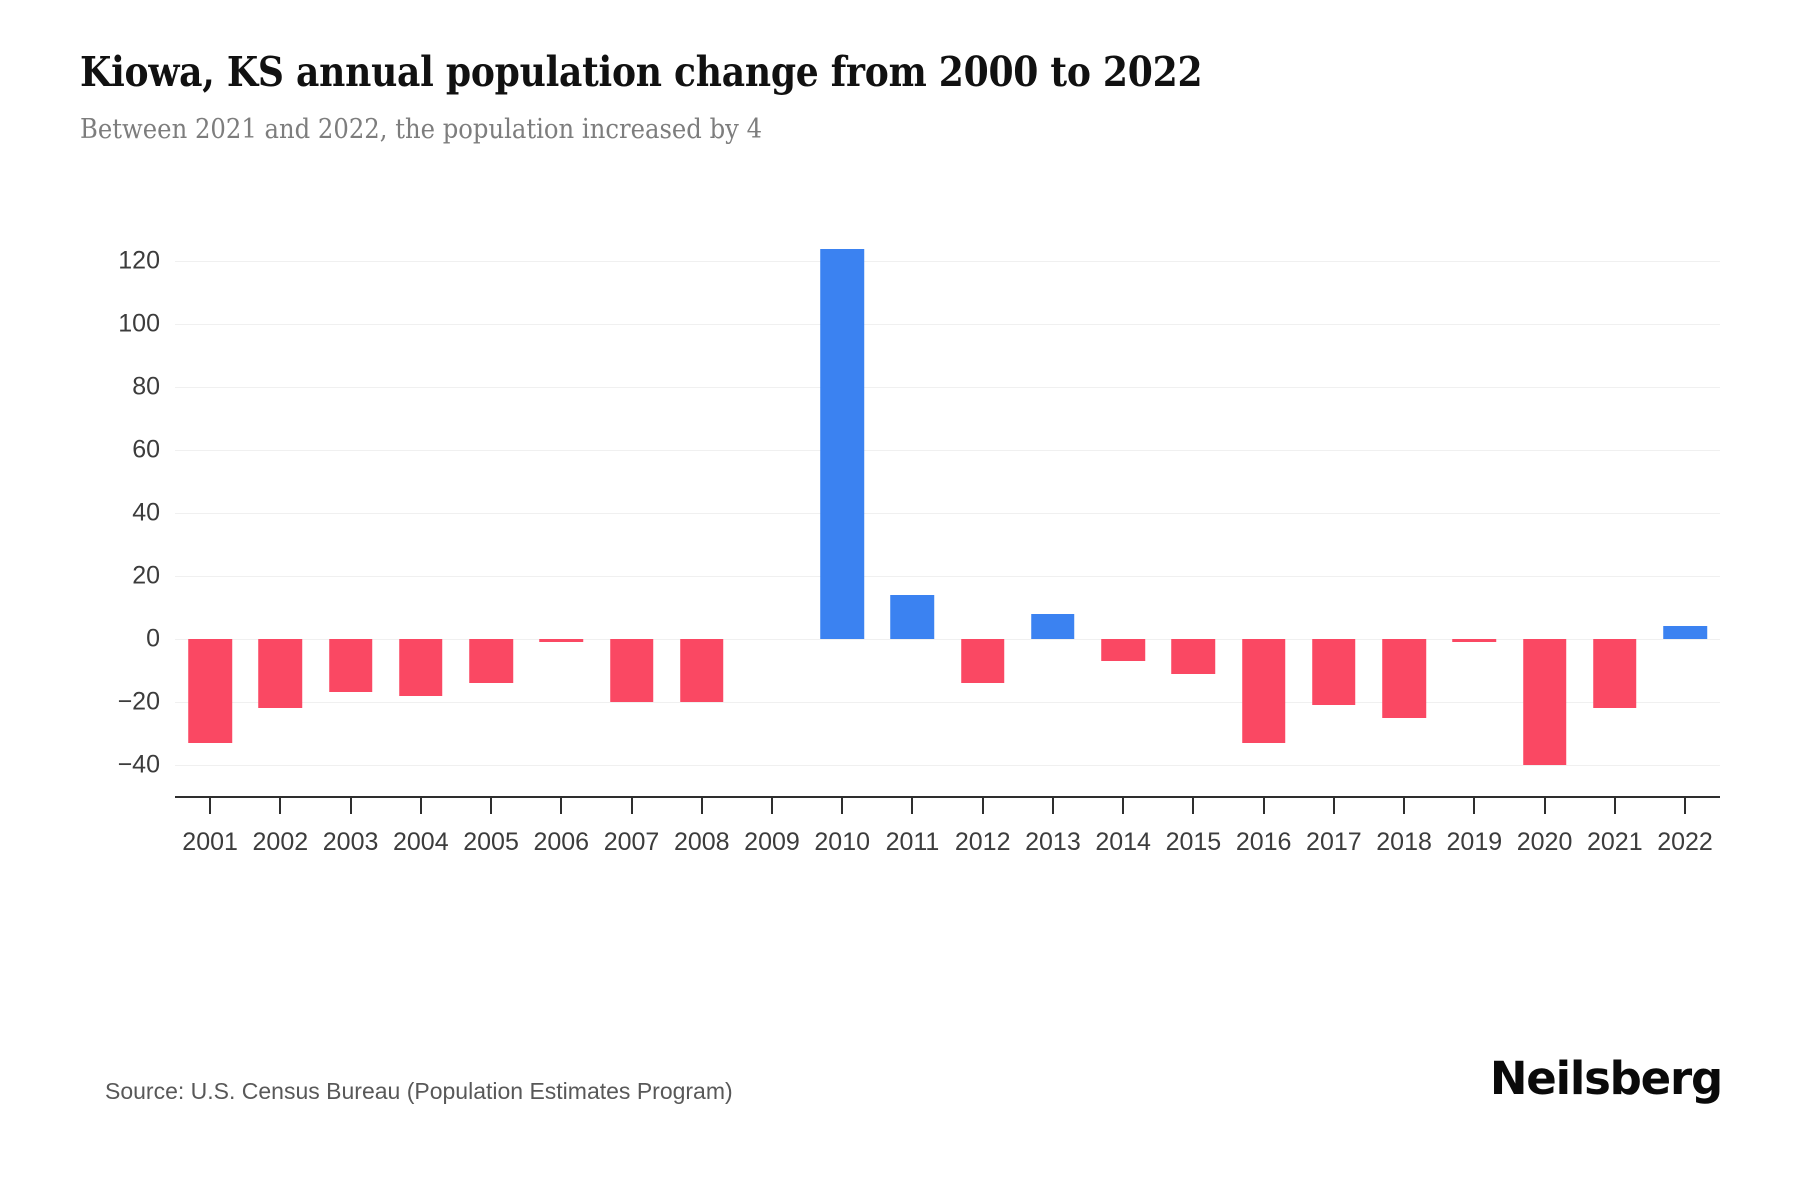 This screenshot has height=1200, width=1800. Describe the element at coordinates (1193, 842) in the screenshot. I see `x-axis-label-2015: 2015` at that location.